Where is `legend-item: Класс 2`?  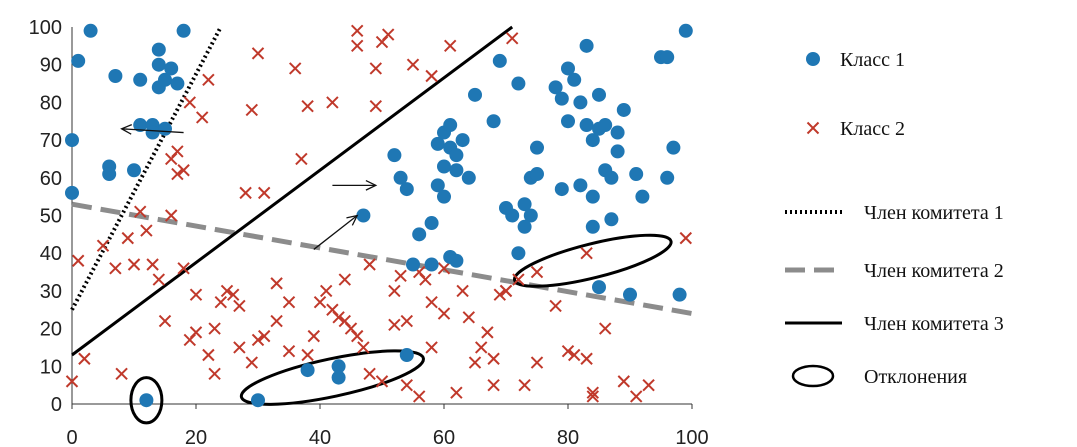 legend-item: Класс 2 is located at coordinates (855, 129).